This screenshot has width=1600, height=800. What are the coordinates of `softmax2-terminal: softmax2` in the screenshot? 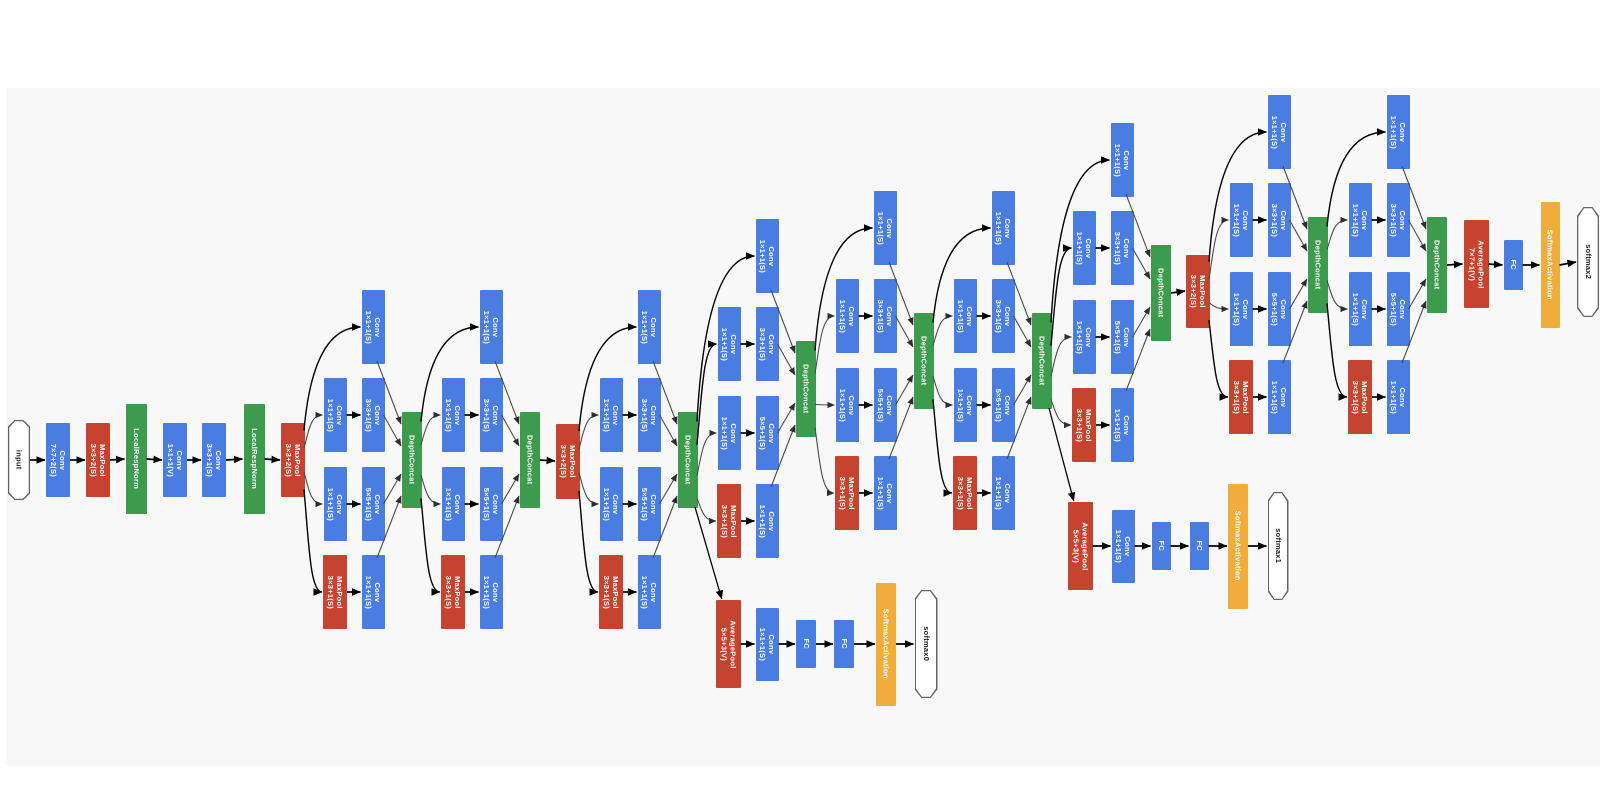 It's located at (1588, 262).